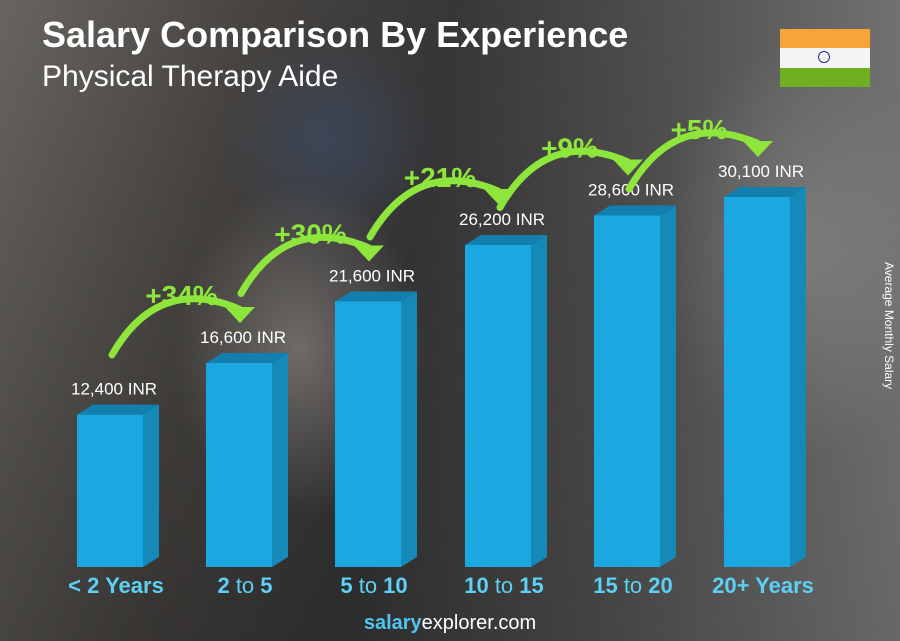 The image size is (900, 641). What do you see at coordinates (699, 129) in the screenshot?
I see `change-label-4: +5%` at bounding box center [699, 129].